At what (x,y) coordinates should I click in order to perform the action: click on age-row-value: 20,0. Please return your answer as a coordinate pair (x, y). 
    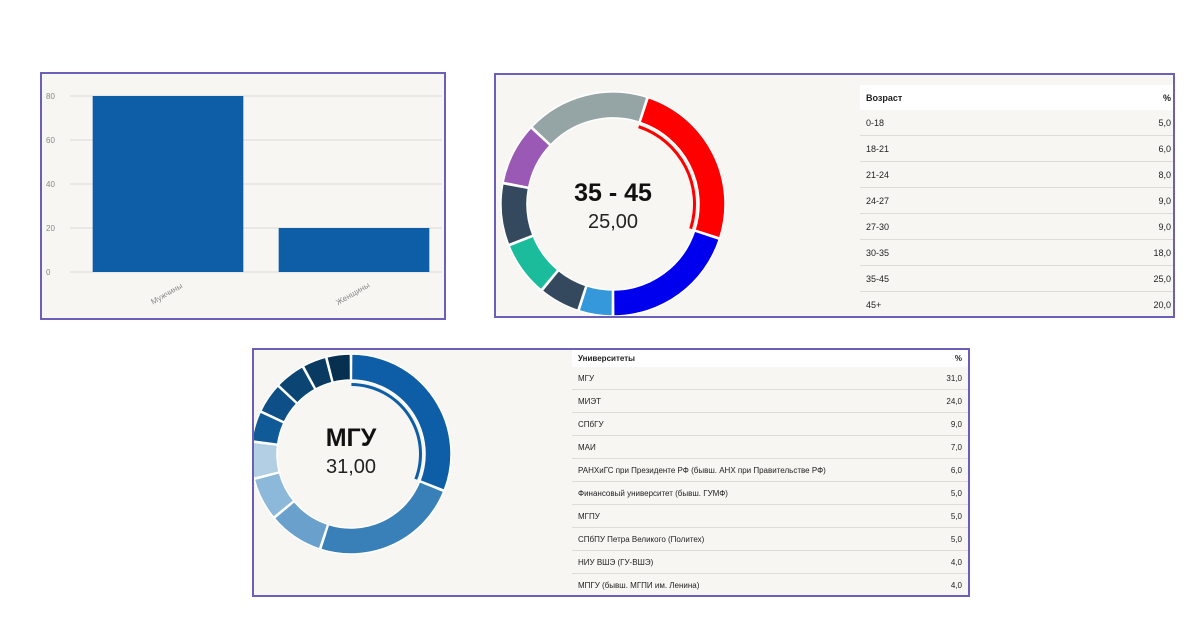
    Looking at the image, I should click on (1162, 304).